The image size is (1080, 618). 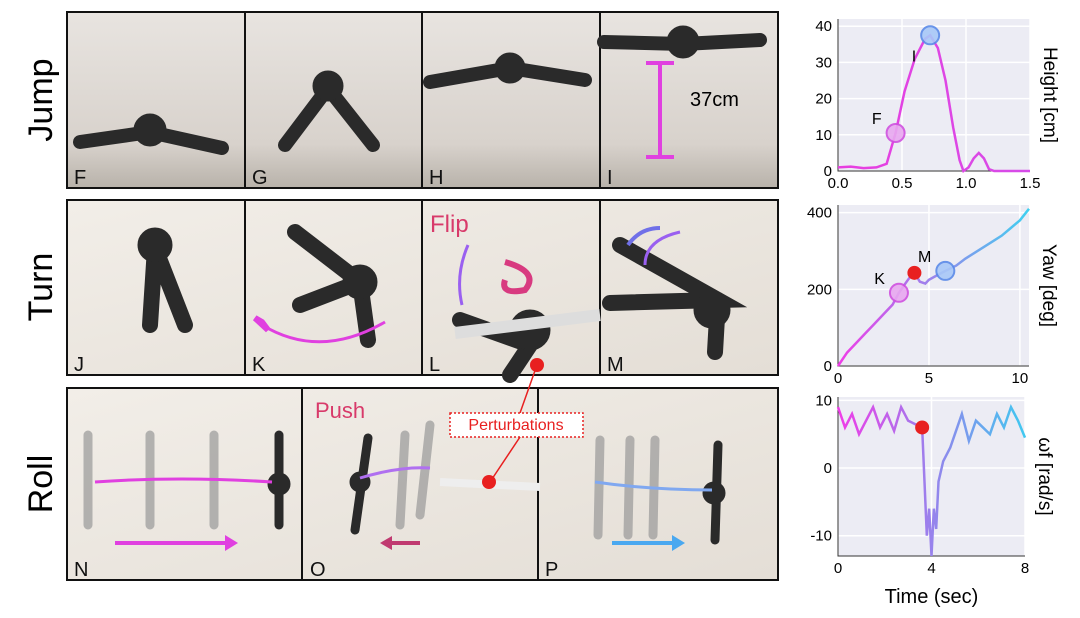 I want to click on x-tick-label: 0.0, so click(x=838, y=183).